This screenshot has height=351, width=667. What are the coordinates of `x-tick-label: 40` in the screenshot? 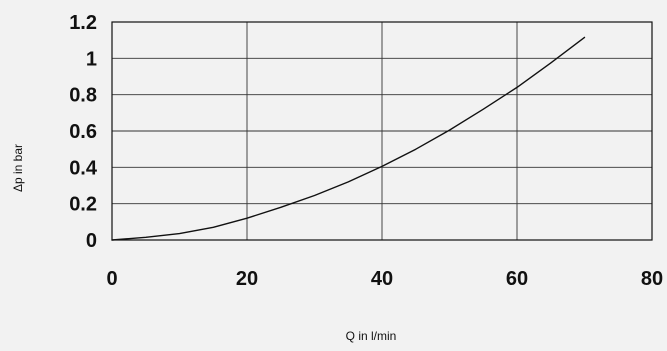 It's located at (382, 279).